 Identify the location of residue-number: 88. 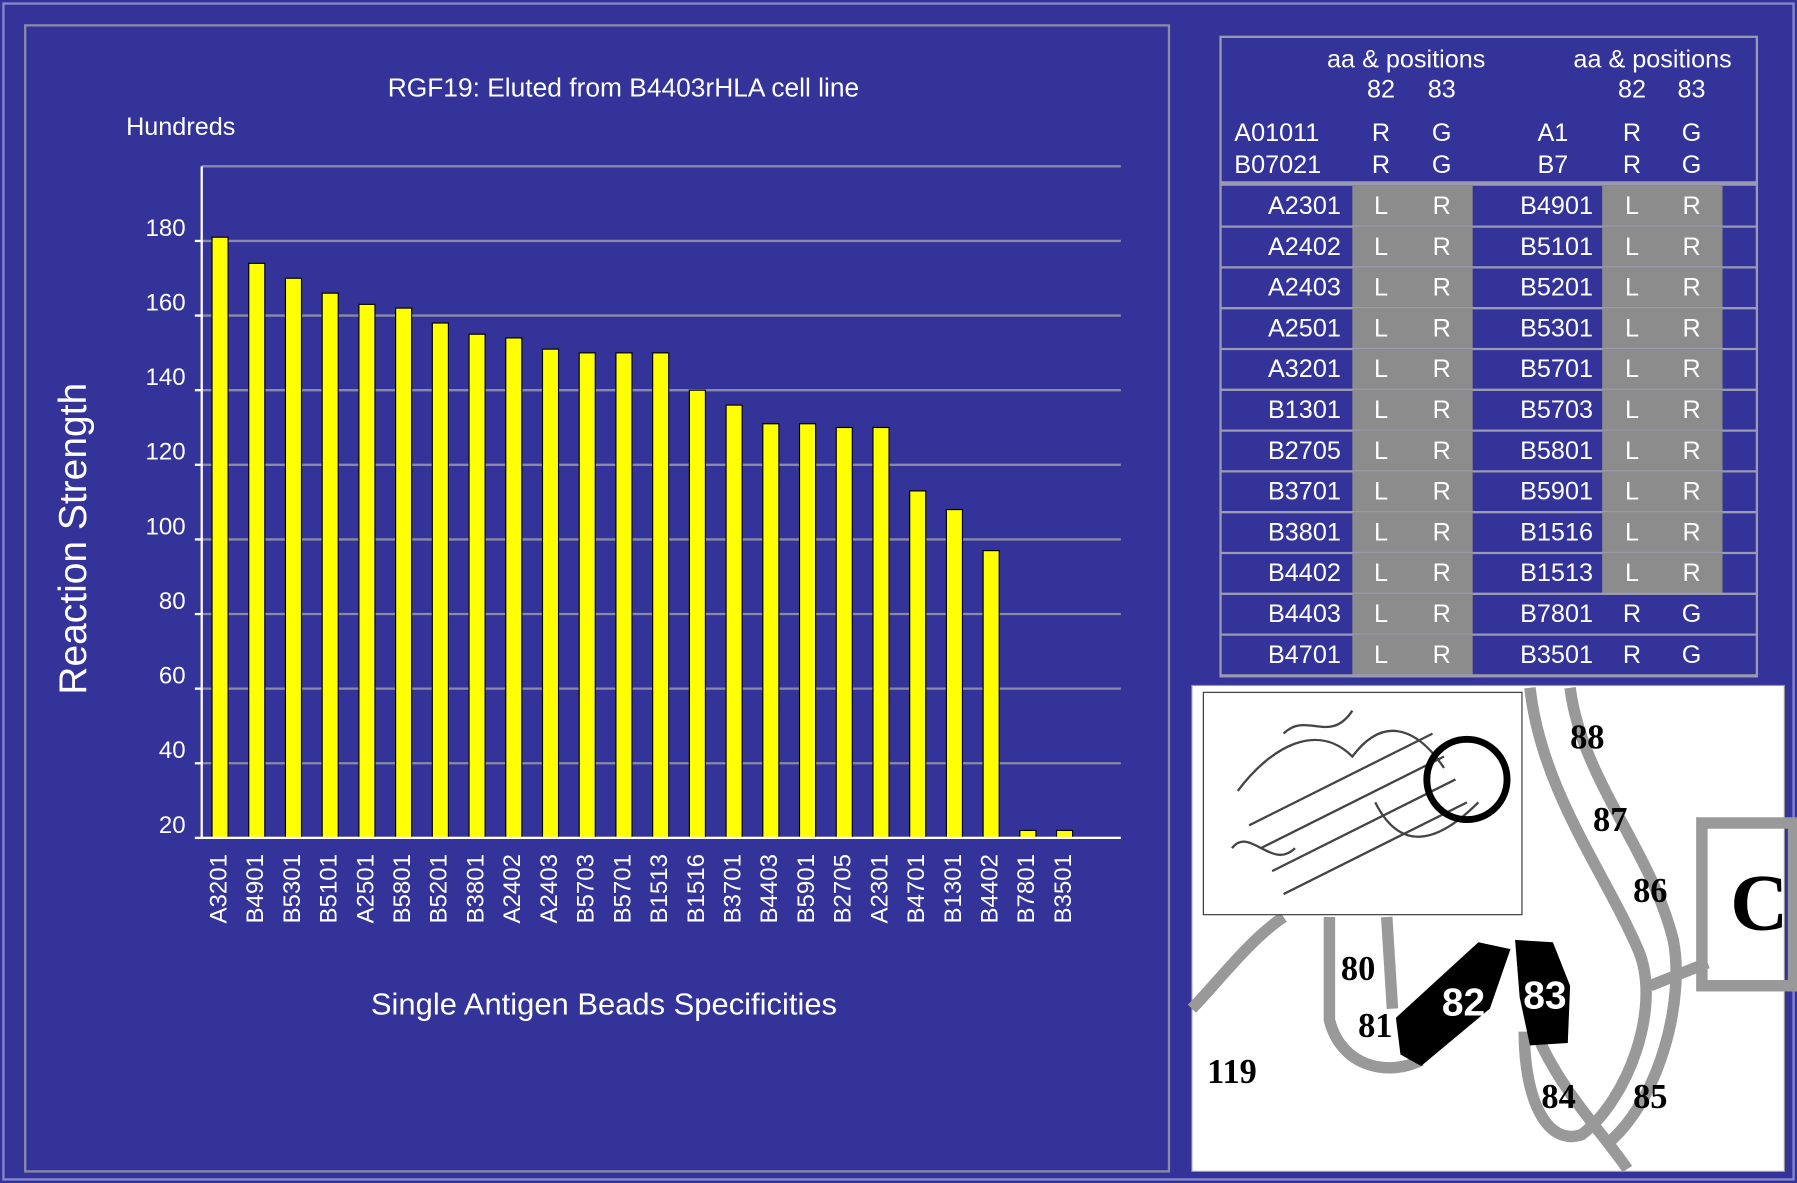
(1587, 737).